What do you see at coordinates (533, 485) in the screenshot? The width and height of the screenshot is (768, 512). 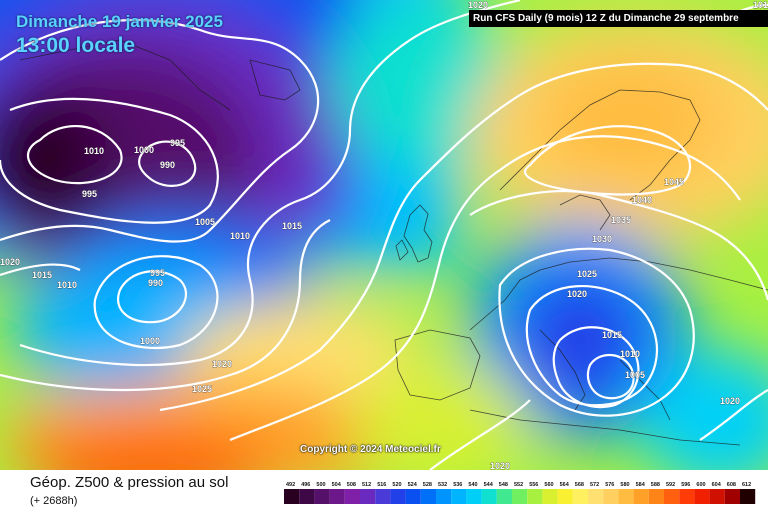 I see `legend-tick-label: 556` at bounding box center [533, 485].